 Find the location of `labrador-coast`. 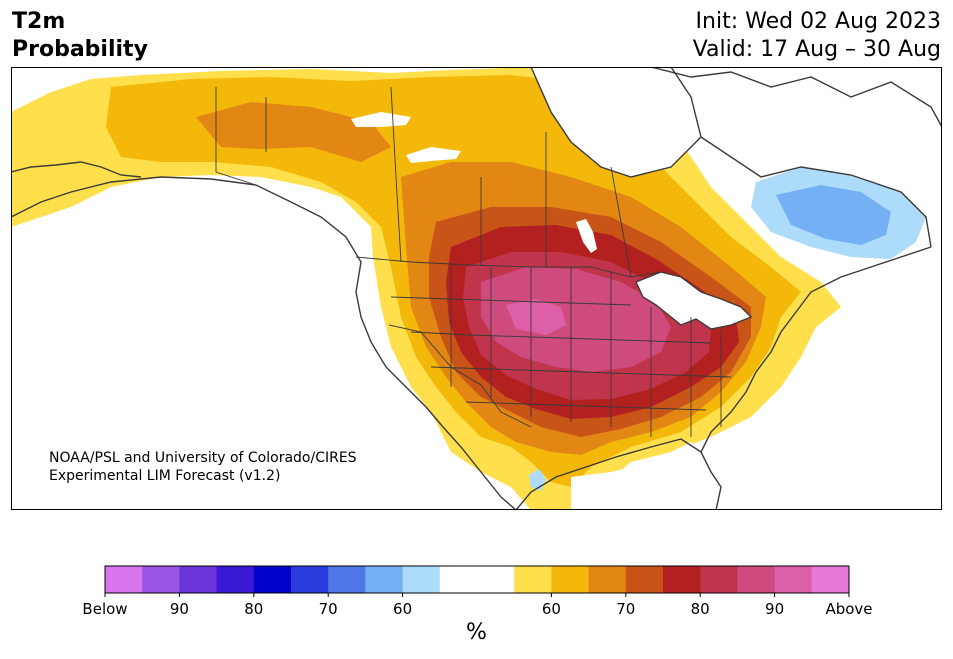

labrador-coast is located at coordinates (816, 192).